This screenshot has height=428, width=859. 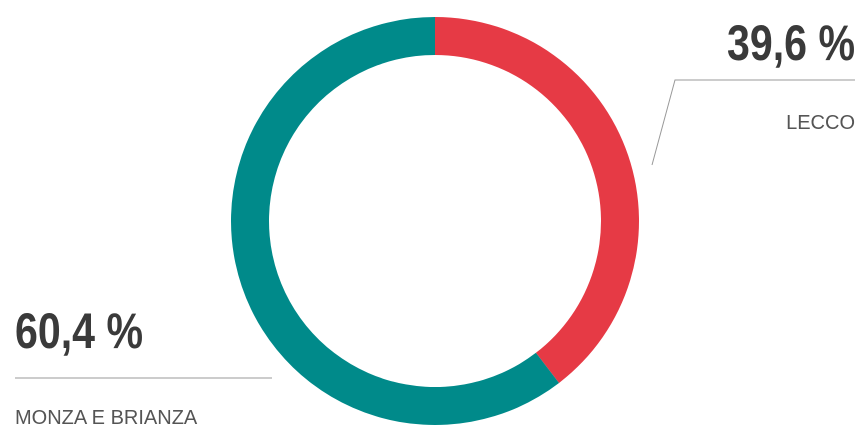 I want to click on category-label: MONZA E BRIANZA, so click(x=106, y=417).